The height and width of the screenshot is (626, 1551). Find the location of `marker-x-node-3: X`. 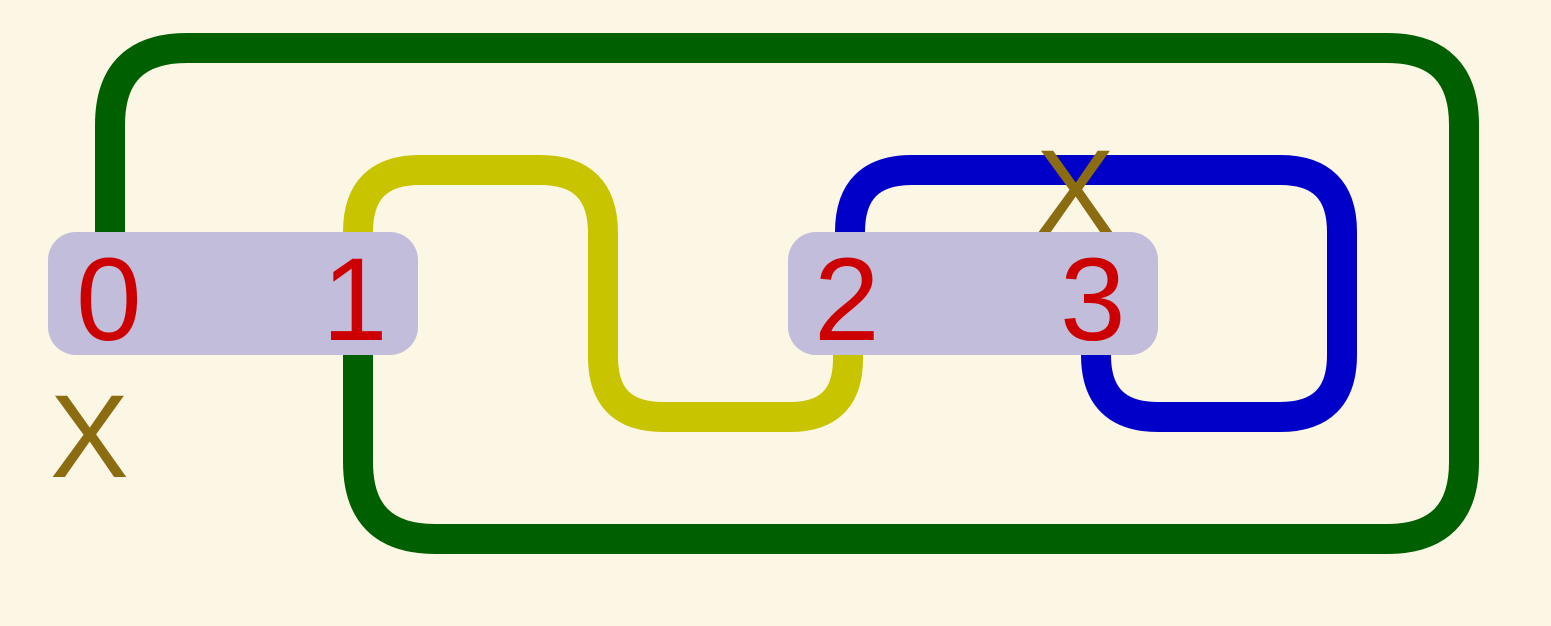

marker-x-node-3: X is located at coordinates (1075, 192).